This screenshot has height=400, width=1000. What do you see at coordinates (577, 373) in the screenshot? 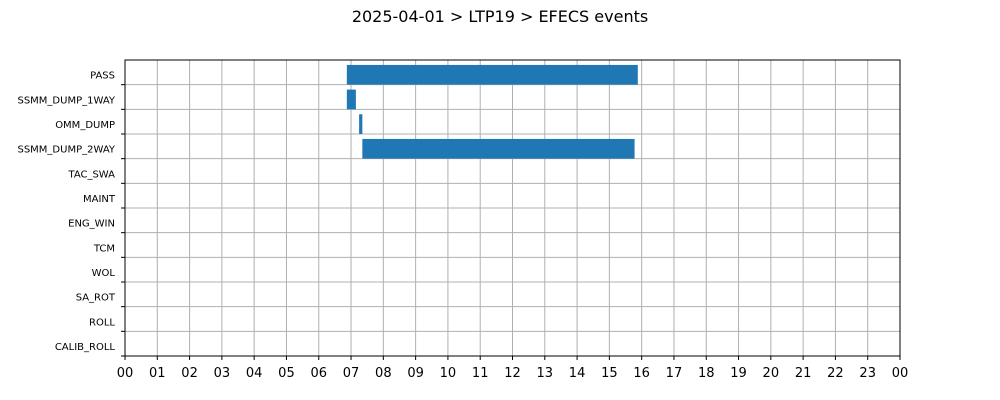
I see `x-tick-label: 14` at bounding box center [577, 373].